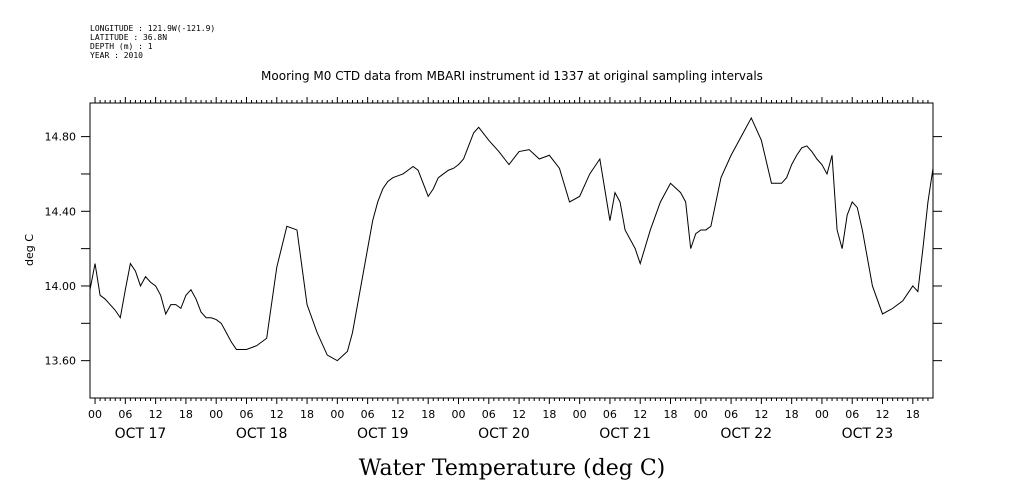  Describe the element at coordinates (262, 434) in the screenshot. I see `day-label: OCT 18` at that location.